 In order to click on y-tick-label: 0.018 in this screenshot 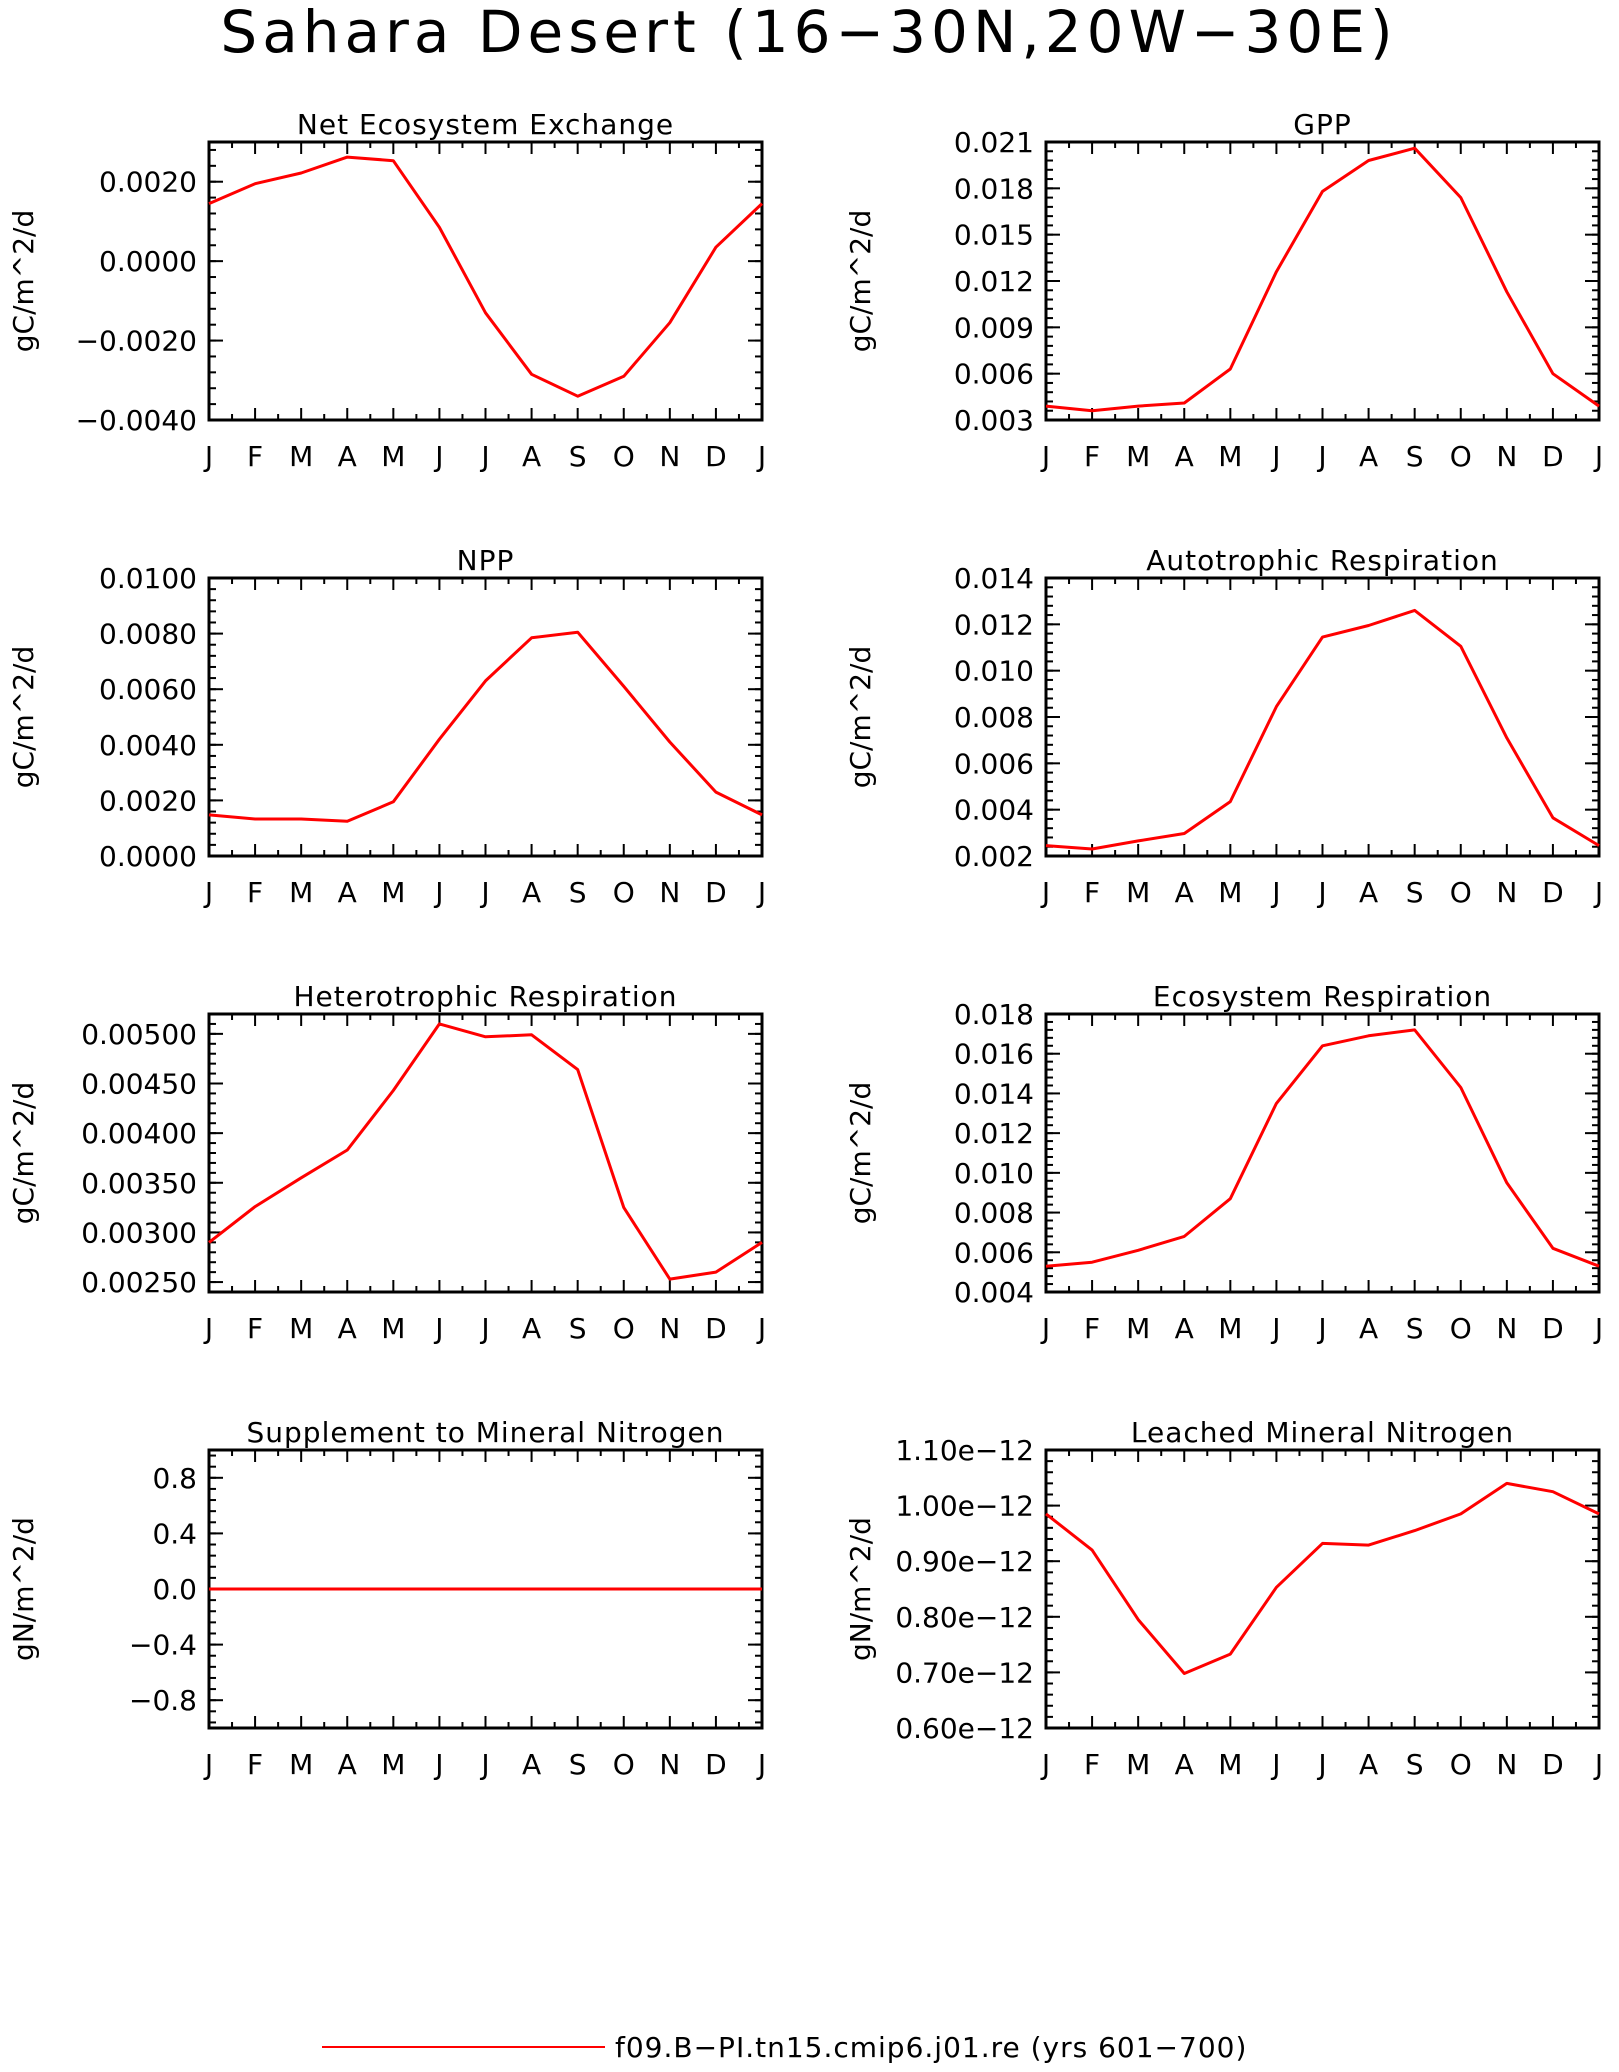, I will do `click(994, 1014)`.